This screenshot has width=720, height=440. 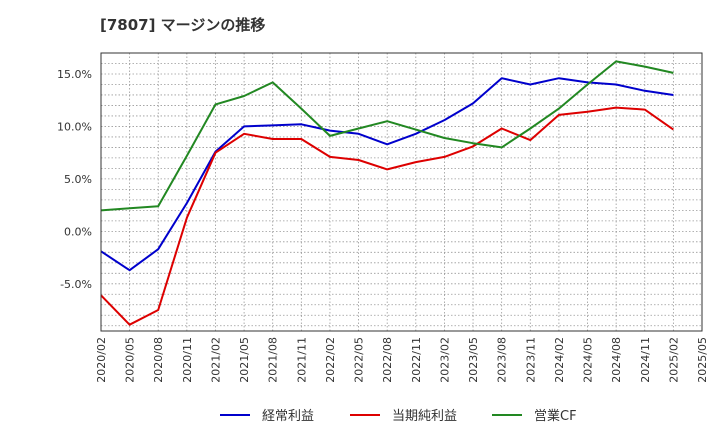 I want to click on y-tick-label: 10.0%, so click(x=74, y=126).